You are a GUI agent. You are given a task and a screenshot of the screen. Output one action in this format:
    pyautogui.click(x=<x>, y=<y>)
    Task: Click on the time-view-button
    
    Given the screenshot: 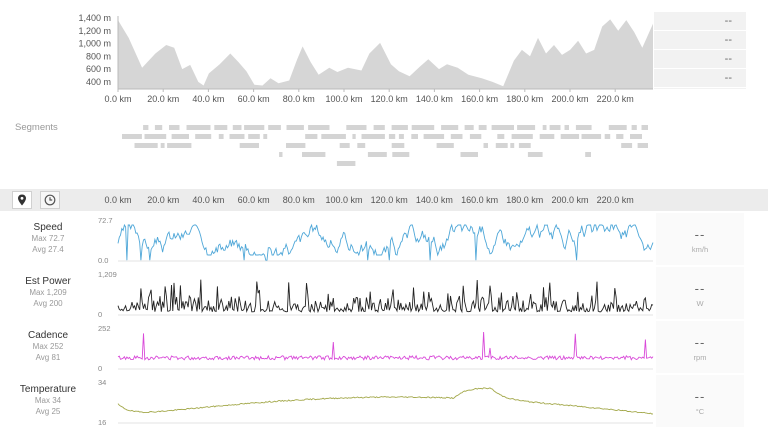 What is the action you would take?
    pyautogui.click(x=50, y=200)
    